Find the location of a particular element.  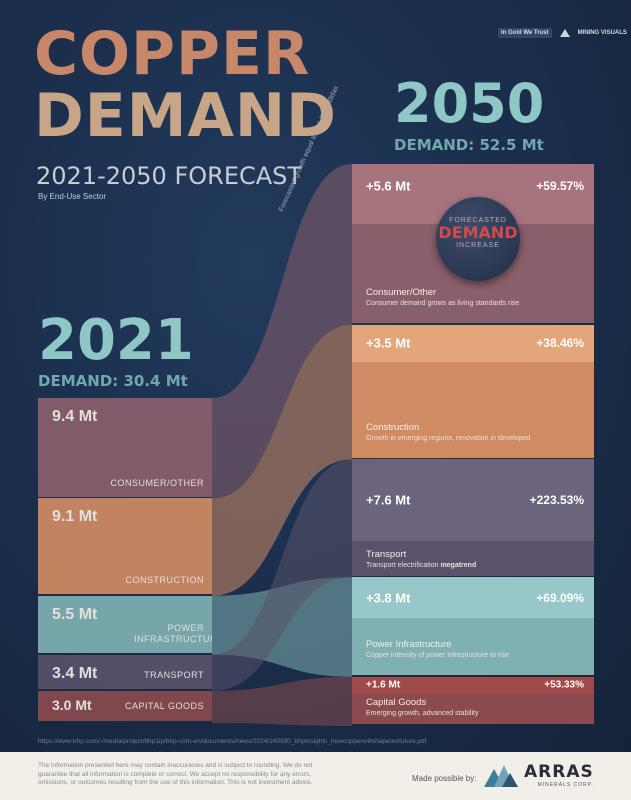

band-description: Emerging growth, advanced stability is located at coordinates (422, 714).